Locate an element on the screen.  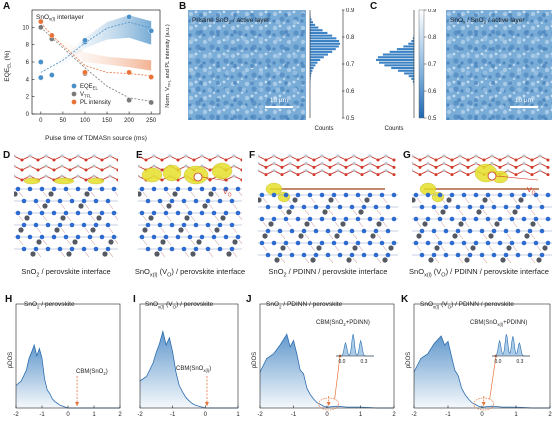
cbar-tick-label: 0.5 is located at coordinates (432, 118).